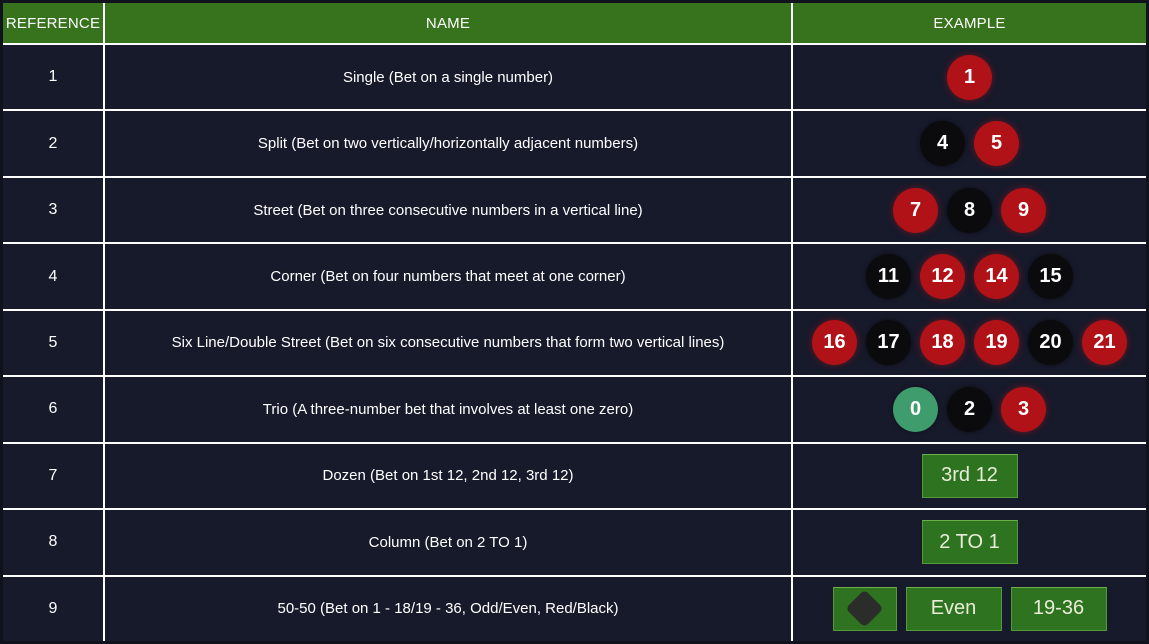 The width and height of the screenshot is (1149, 644). Describe the element at coordinates (996, 144) in the screenshot. I see `roulette-chip: 5` at that location.